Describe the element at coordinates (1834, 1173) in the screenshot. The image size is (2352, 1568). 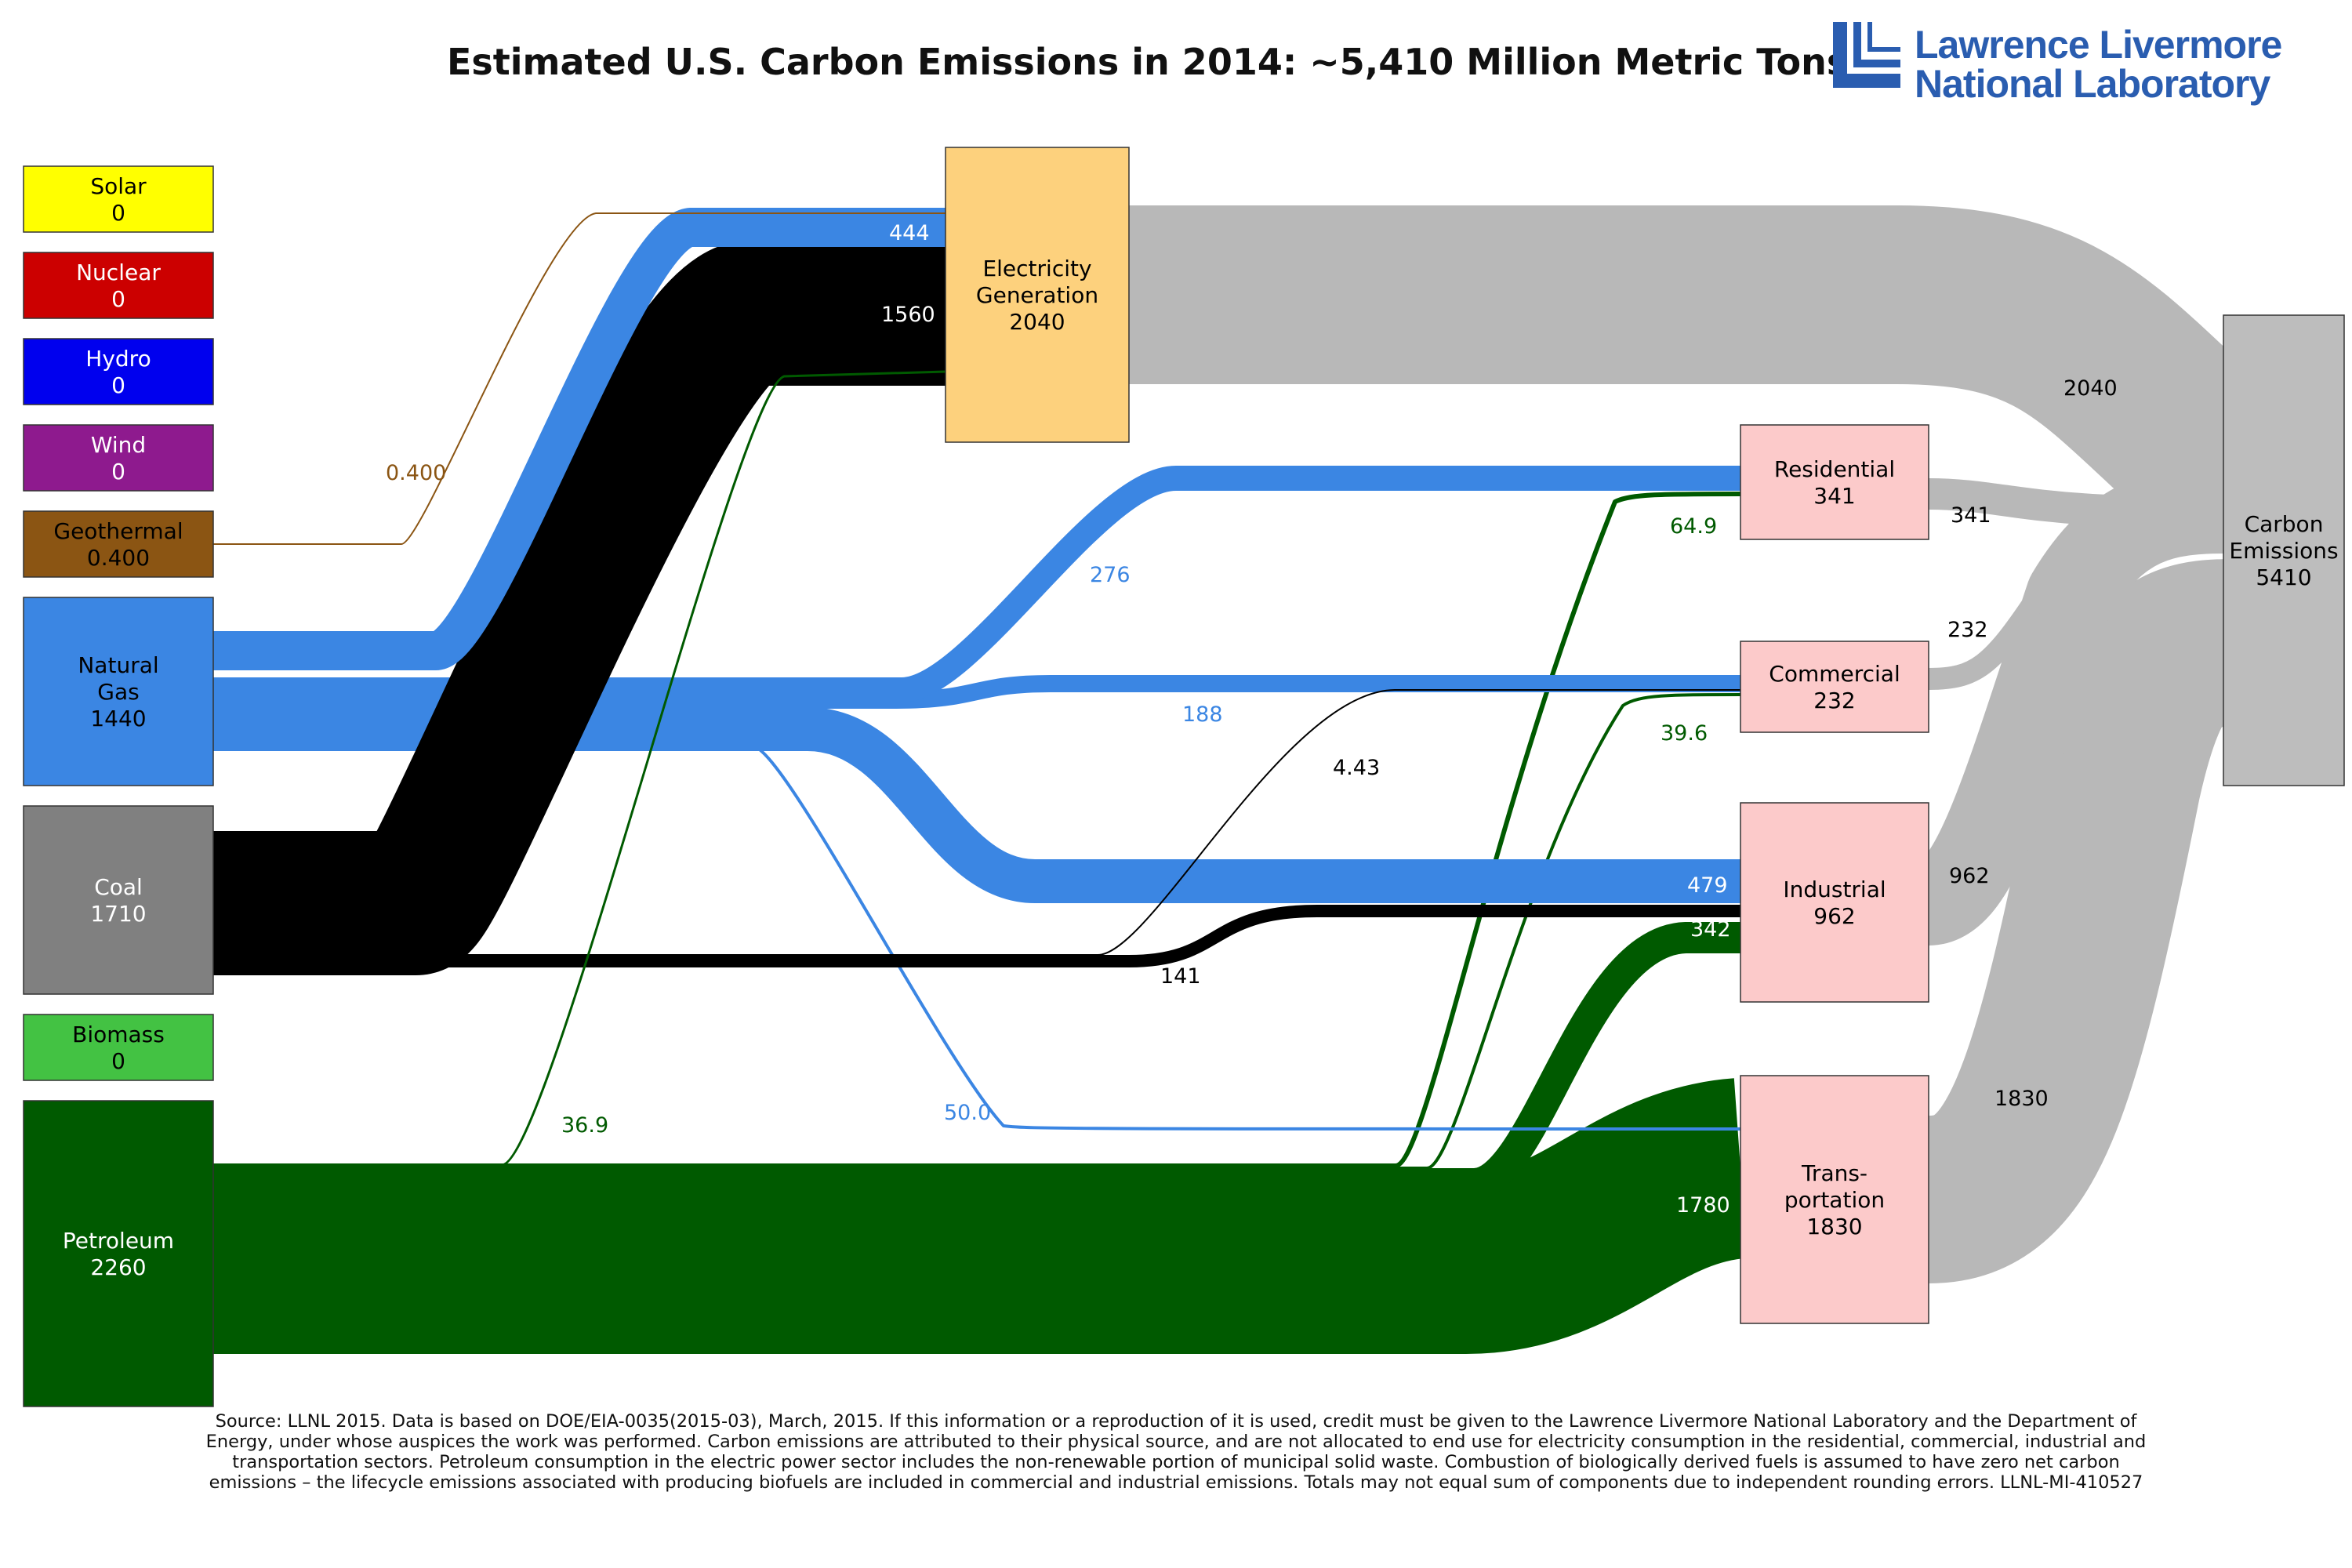
I see `sector-transportation-name: Trans-` at that location.